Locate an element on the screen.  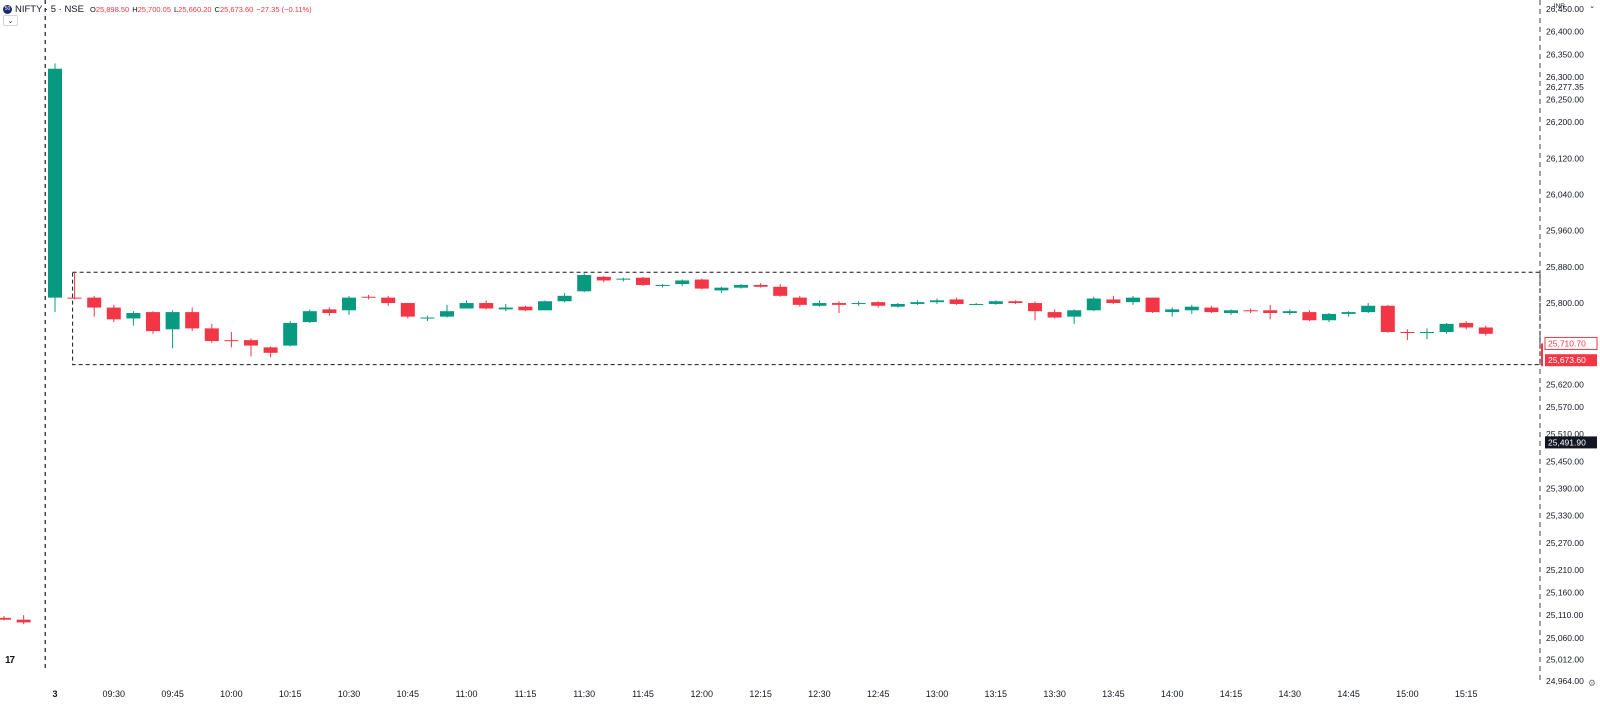
gear-icon: ⚙ is located at coordinates (1591, 683).